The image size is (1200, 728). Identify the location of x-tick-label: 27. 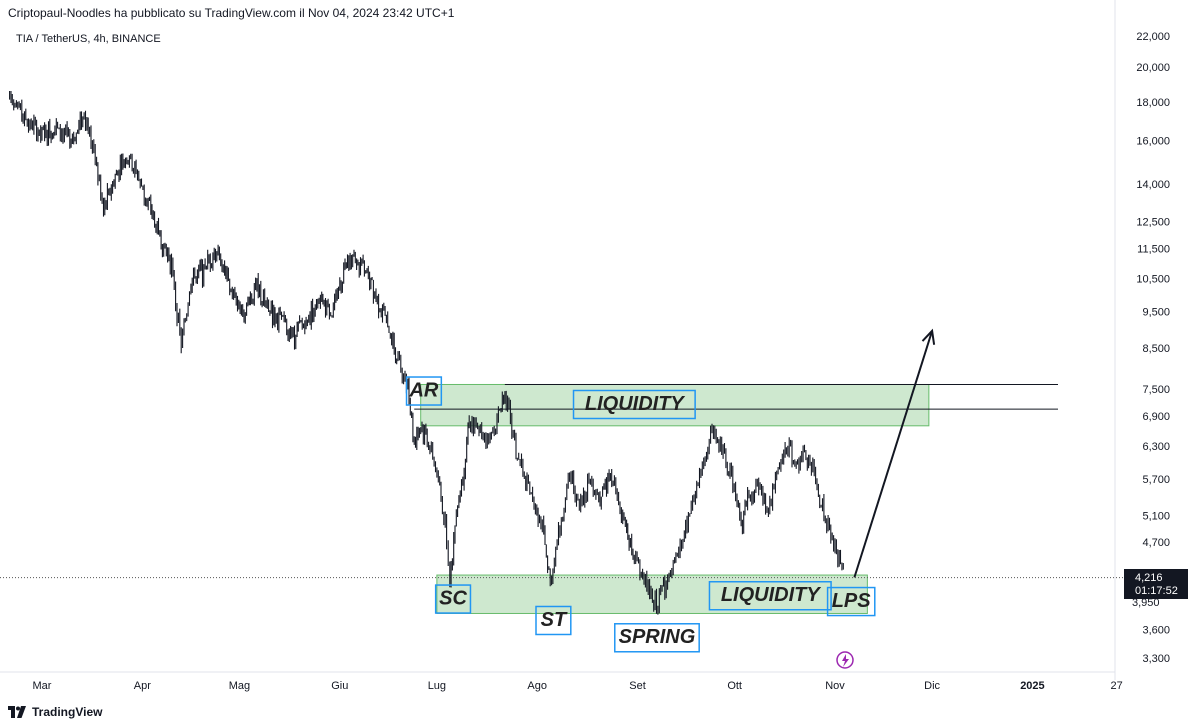
(1116, 686).